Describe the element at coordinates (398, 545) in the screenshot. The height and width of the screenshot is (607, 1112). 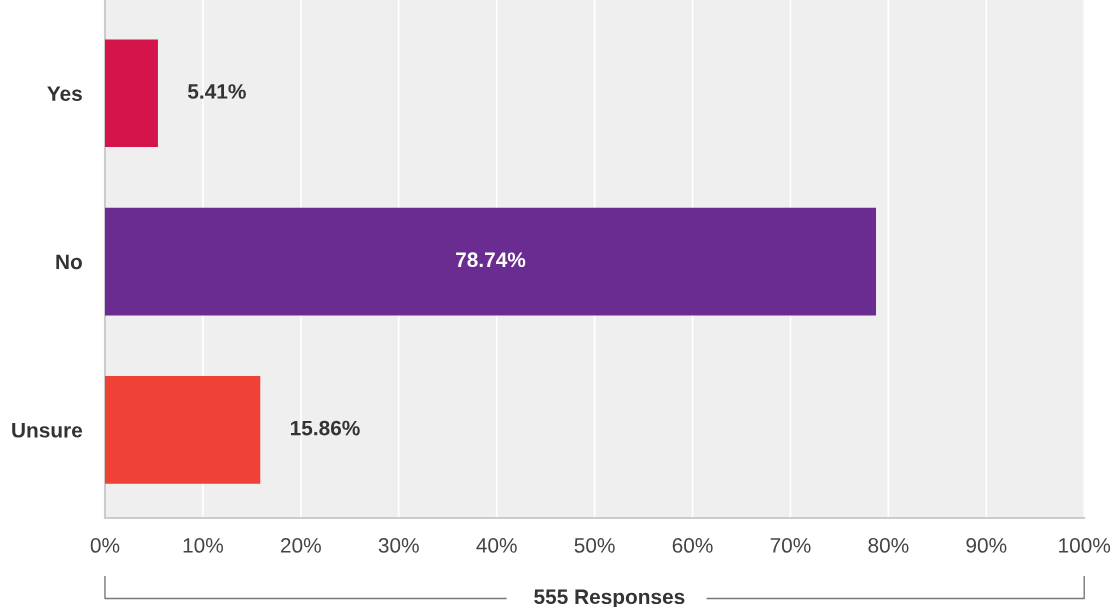
I see `x-tick-label: 30%` at that location.